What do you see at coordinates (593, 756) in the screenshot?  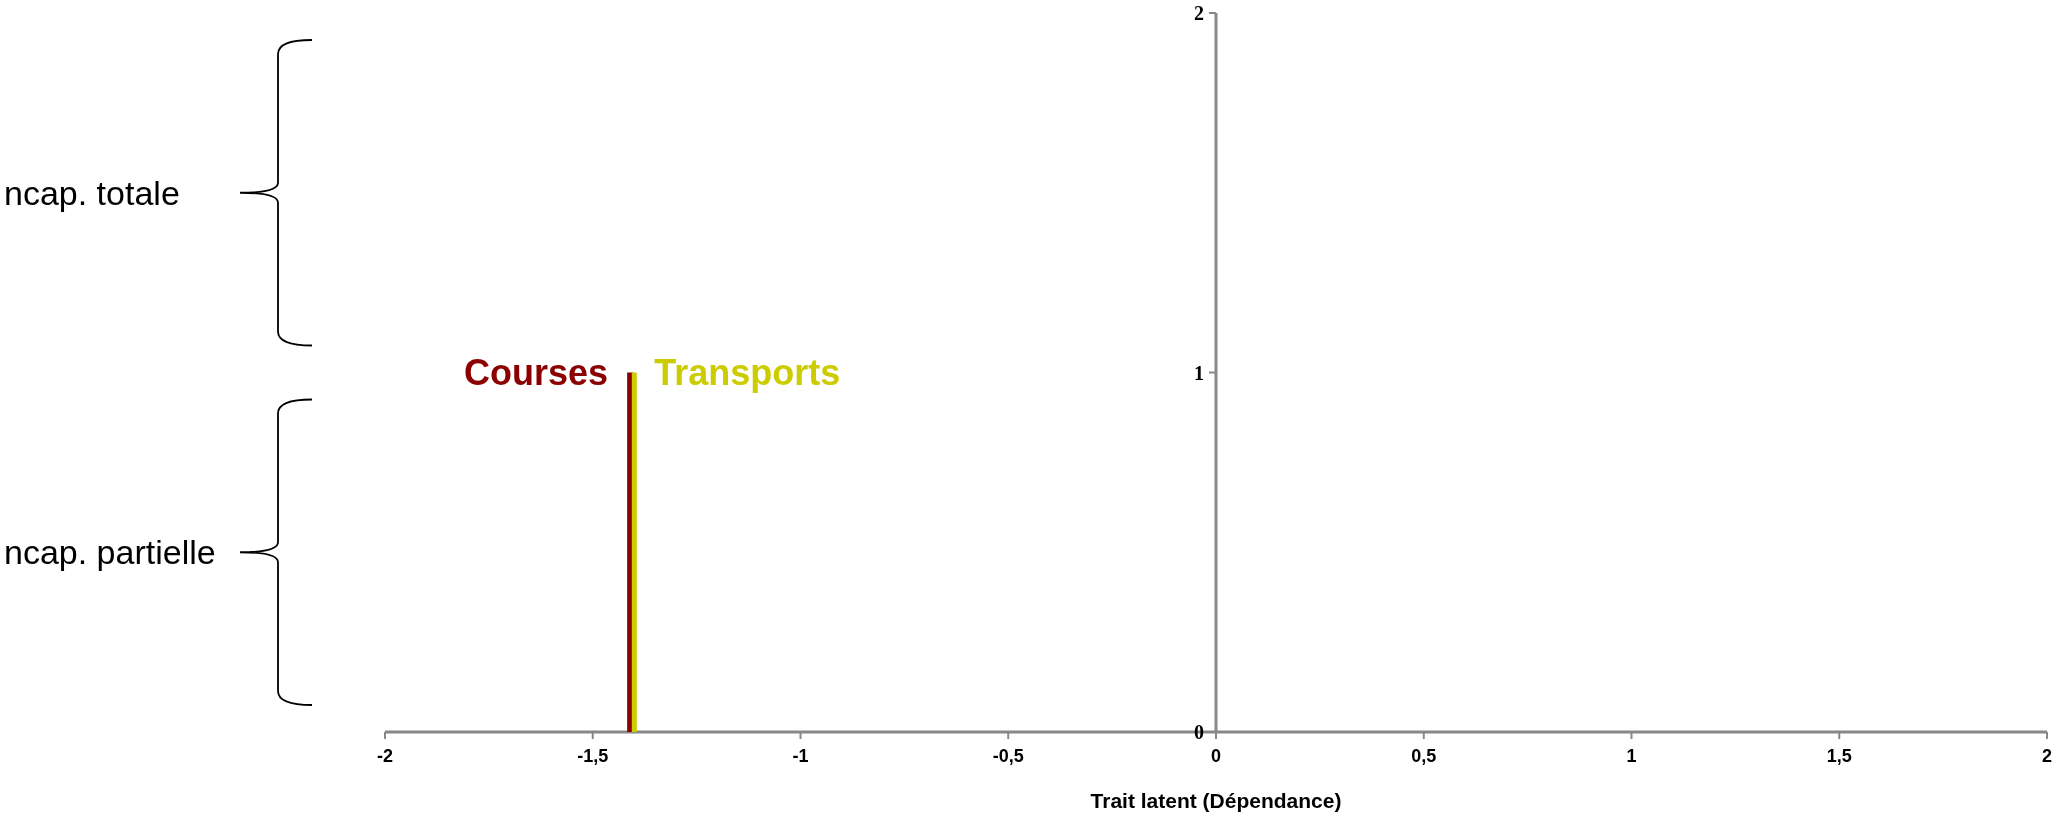 I see `x-tick-label: -1,5` at bounding box center [593, 756].